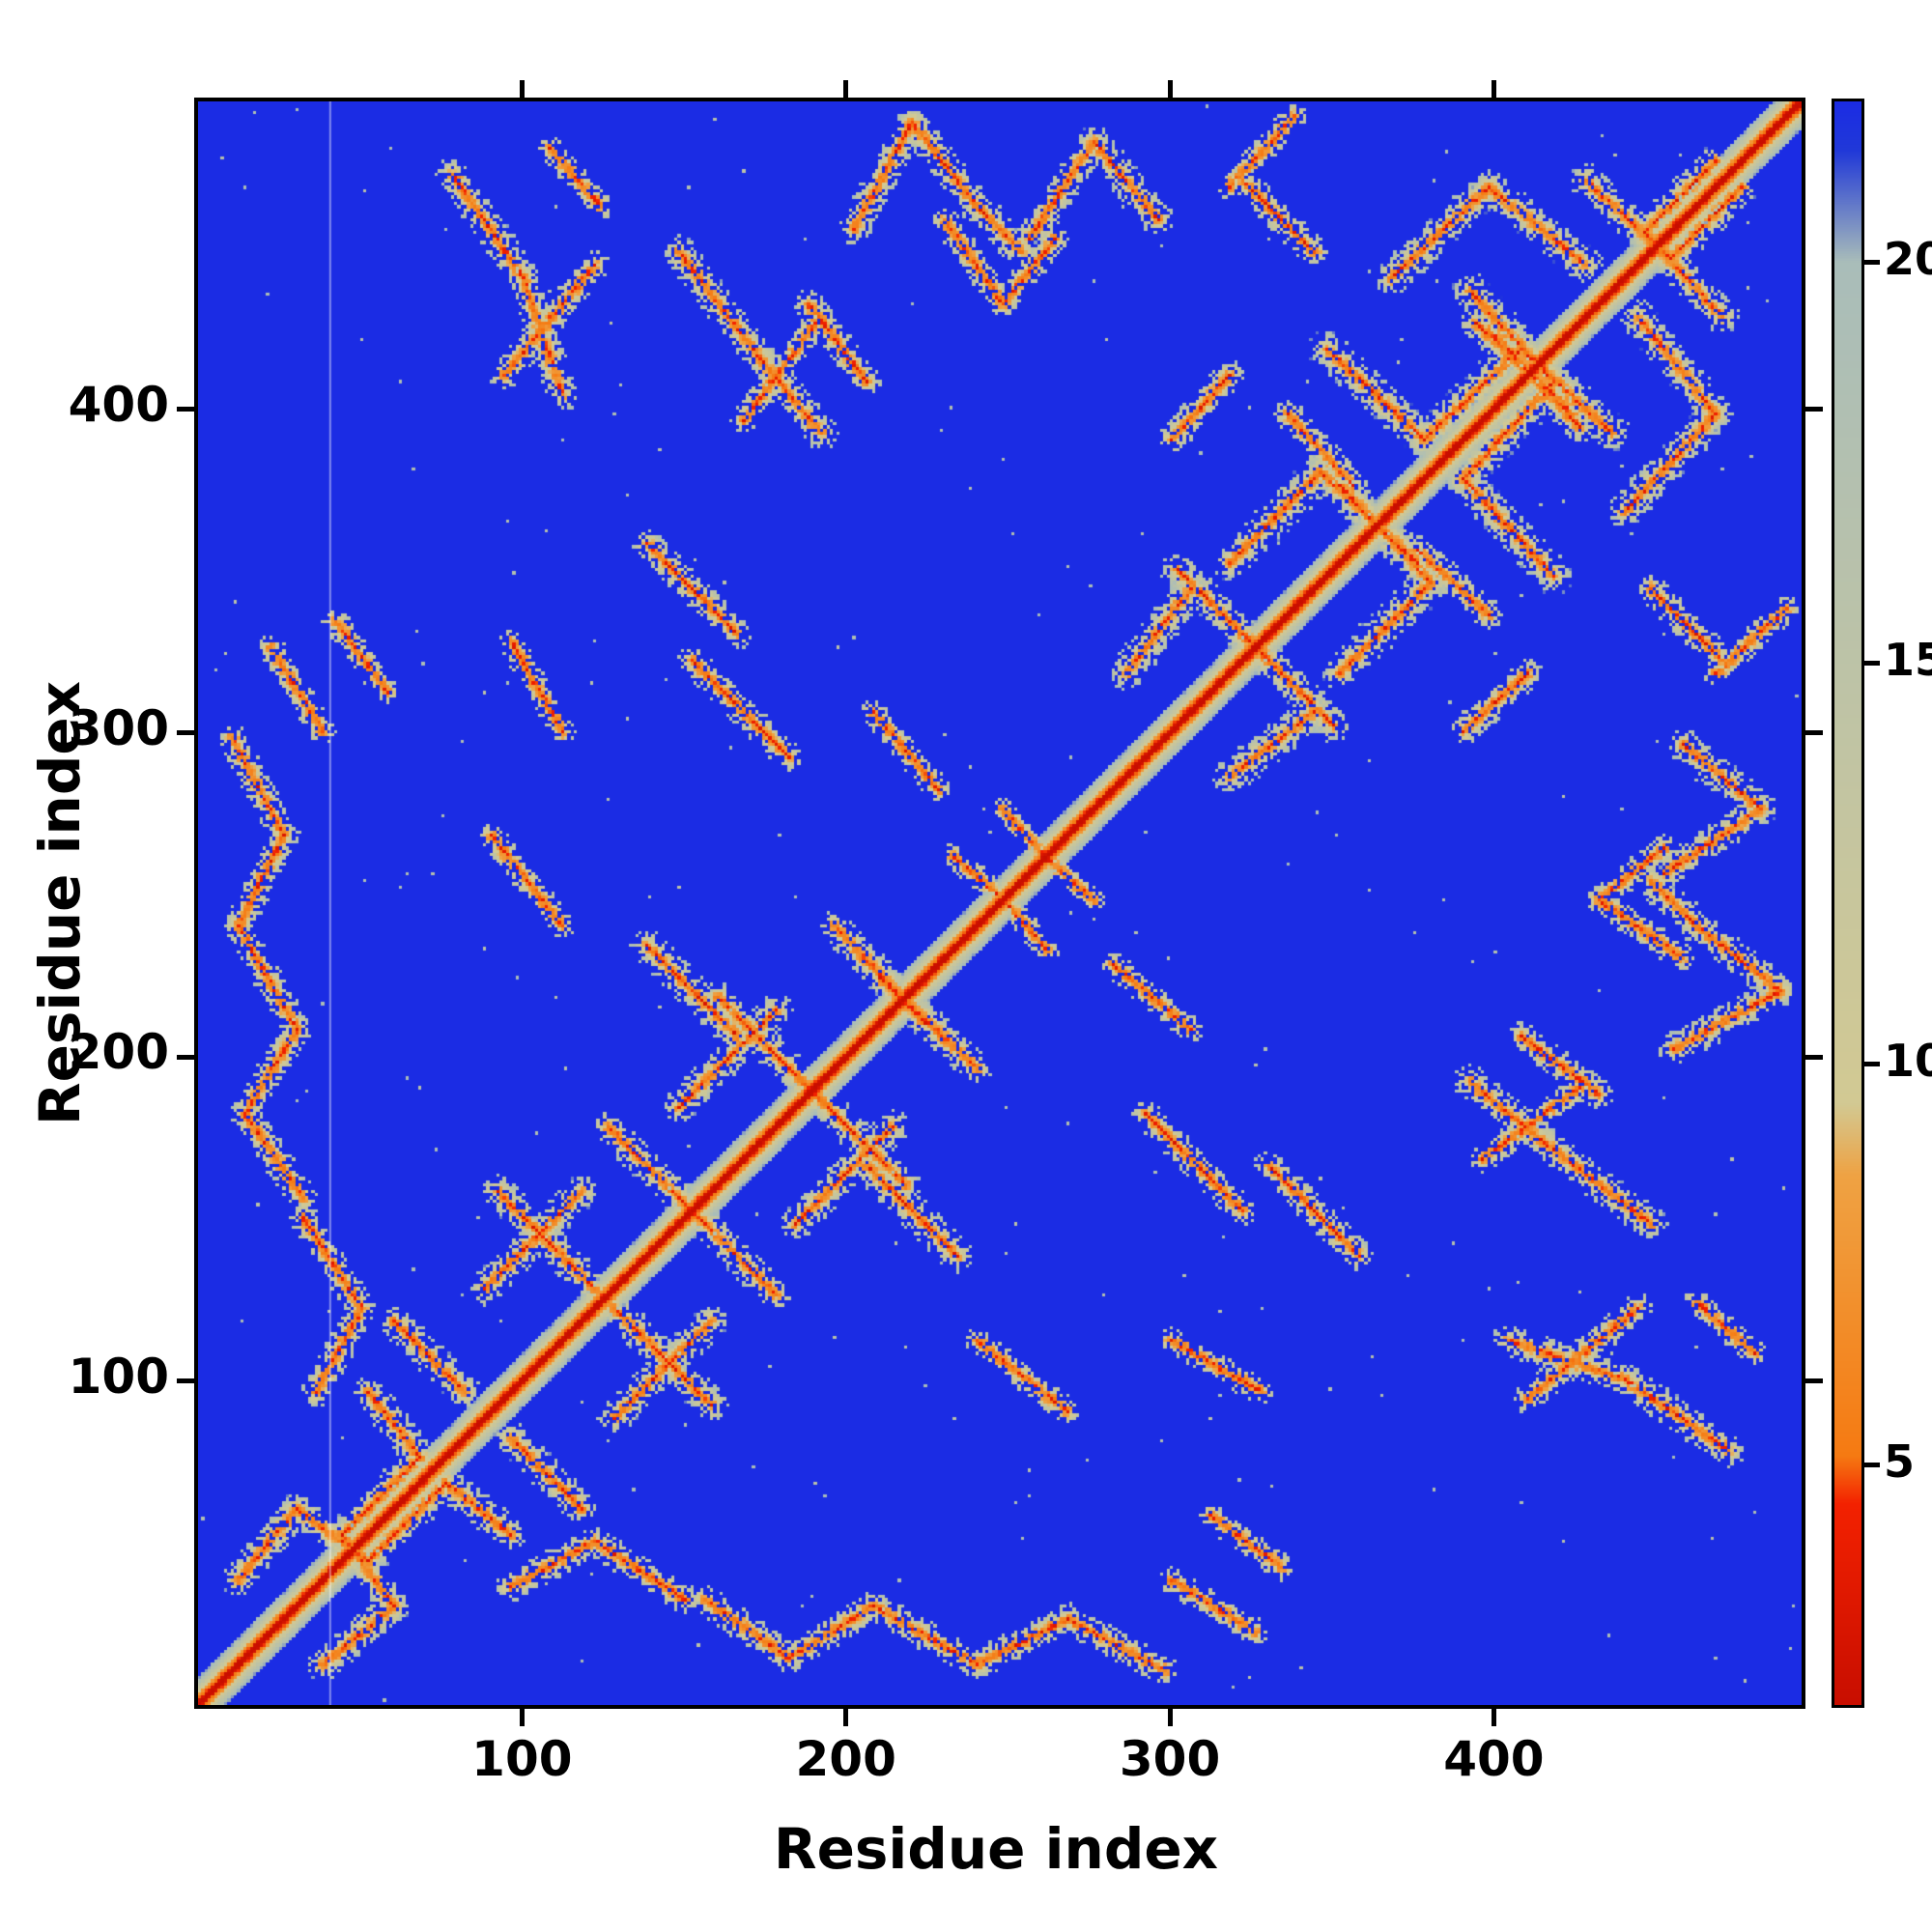  I want to click on x-axis-label: Residue index, so click(996, 1849).